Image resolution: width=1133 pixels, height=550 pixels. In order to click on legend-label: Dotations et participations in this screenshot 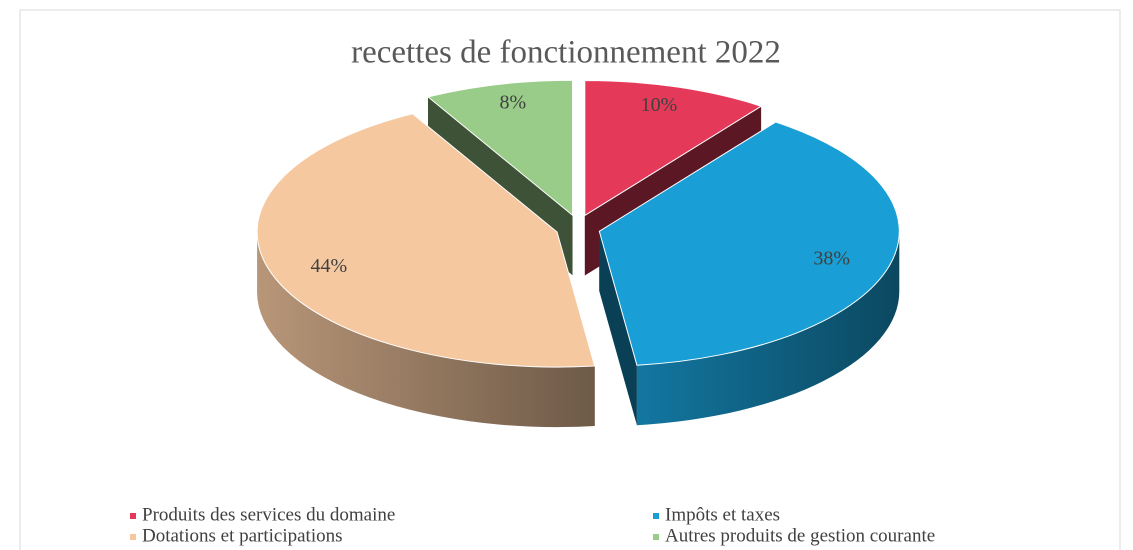, I will do `click(242, 535)`.